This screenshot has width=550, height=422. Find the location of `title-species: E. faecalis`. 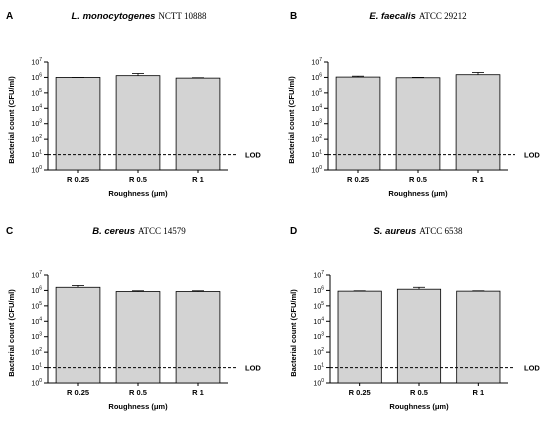

title-species: E. faecalis is located at coordinates (392, 16).